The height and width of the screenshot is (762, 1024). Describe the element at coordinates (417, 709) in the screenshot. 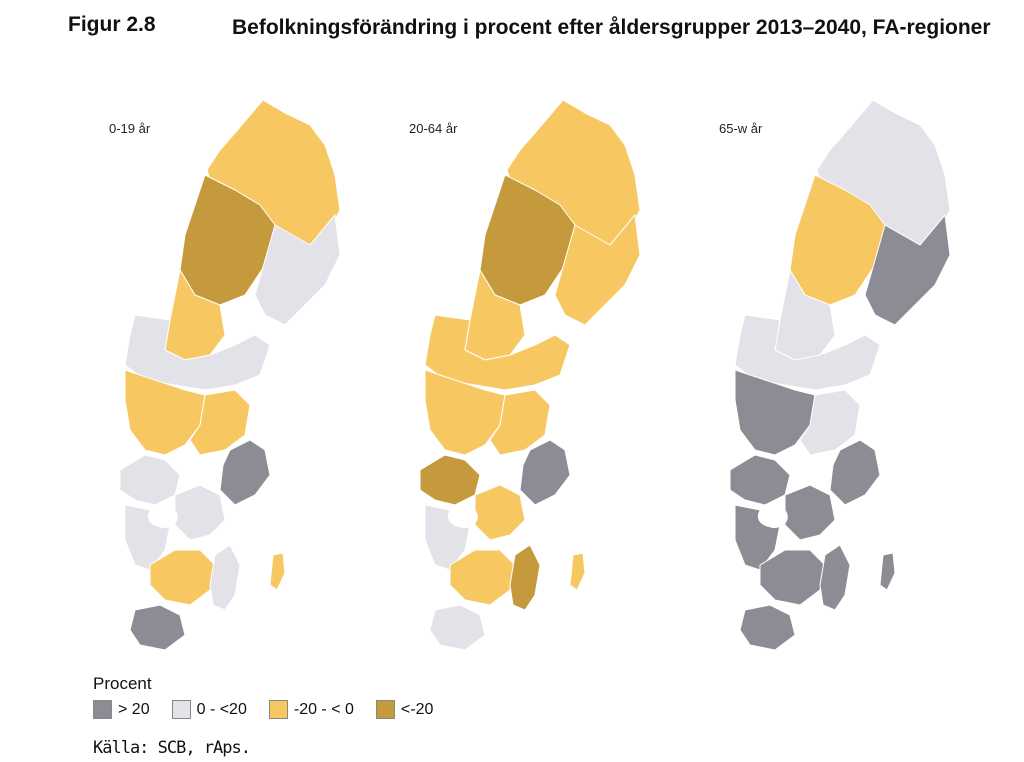

I see `legend-label: <-20` at that location.